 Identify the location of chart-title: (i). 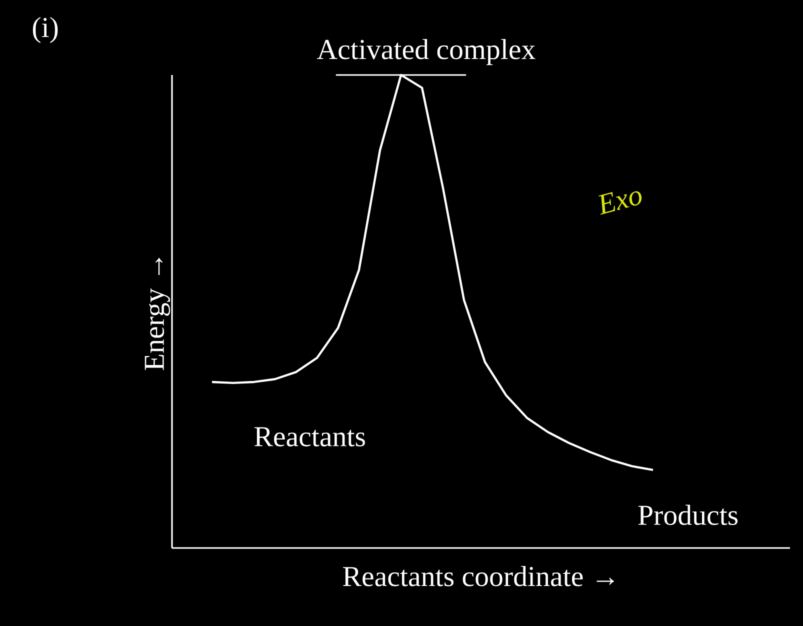
(45, 30).